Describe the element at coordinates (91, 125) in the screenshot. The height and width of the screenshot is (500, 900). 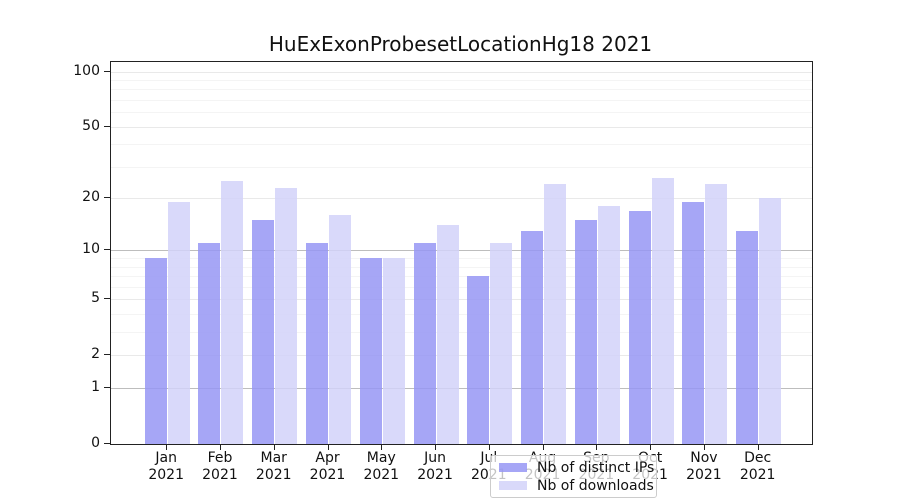
I see `ytick-label-50: 50` at that location.